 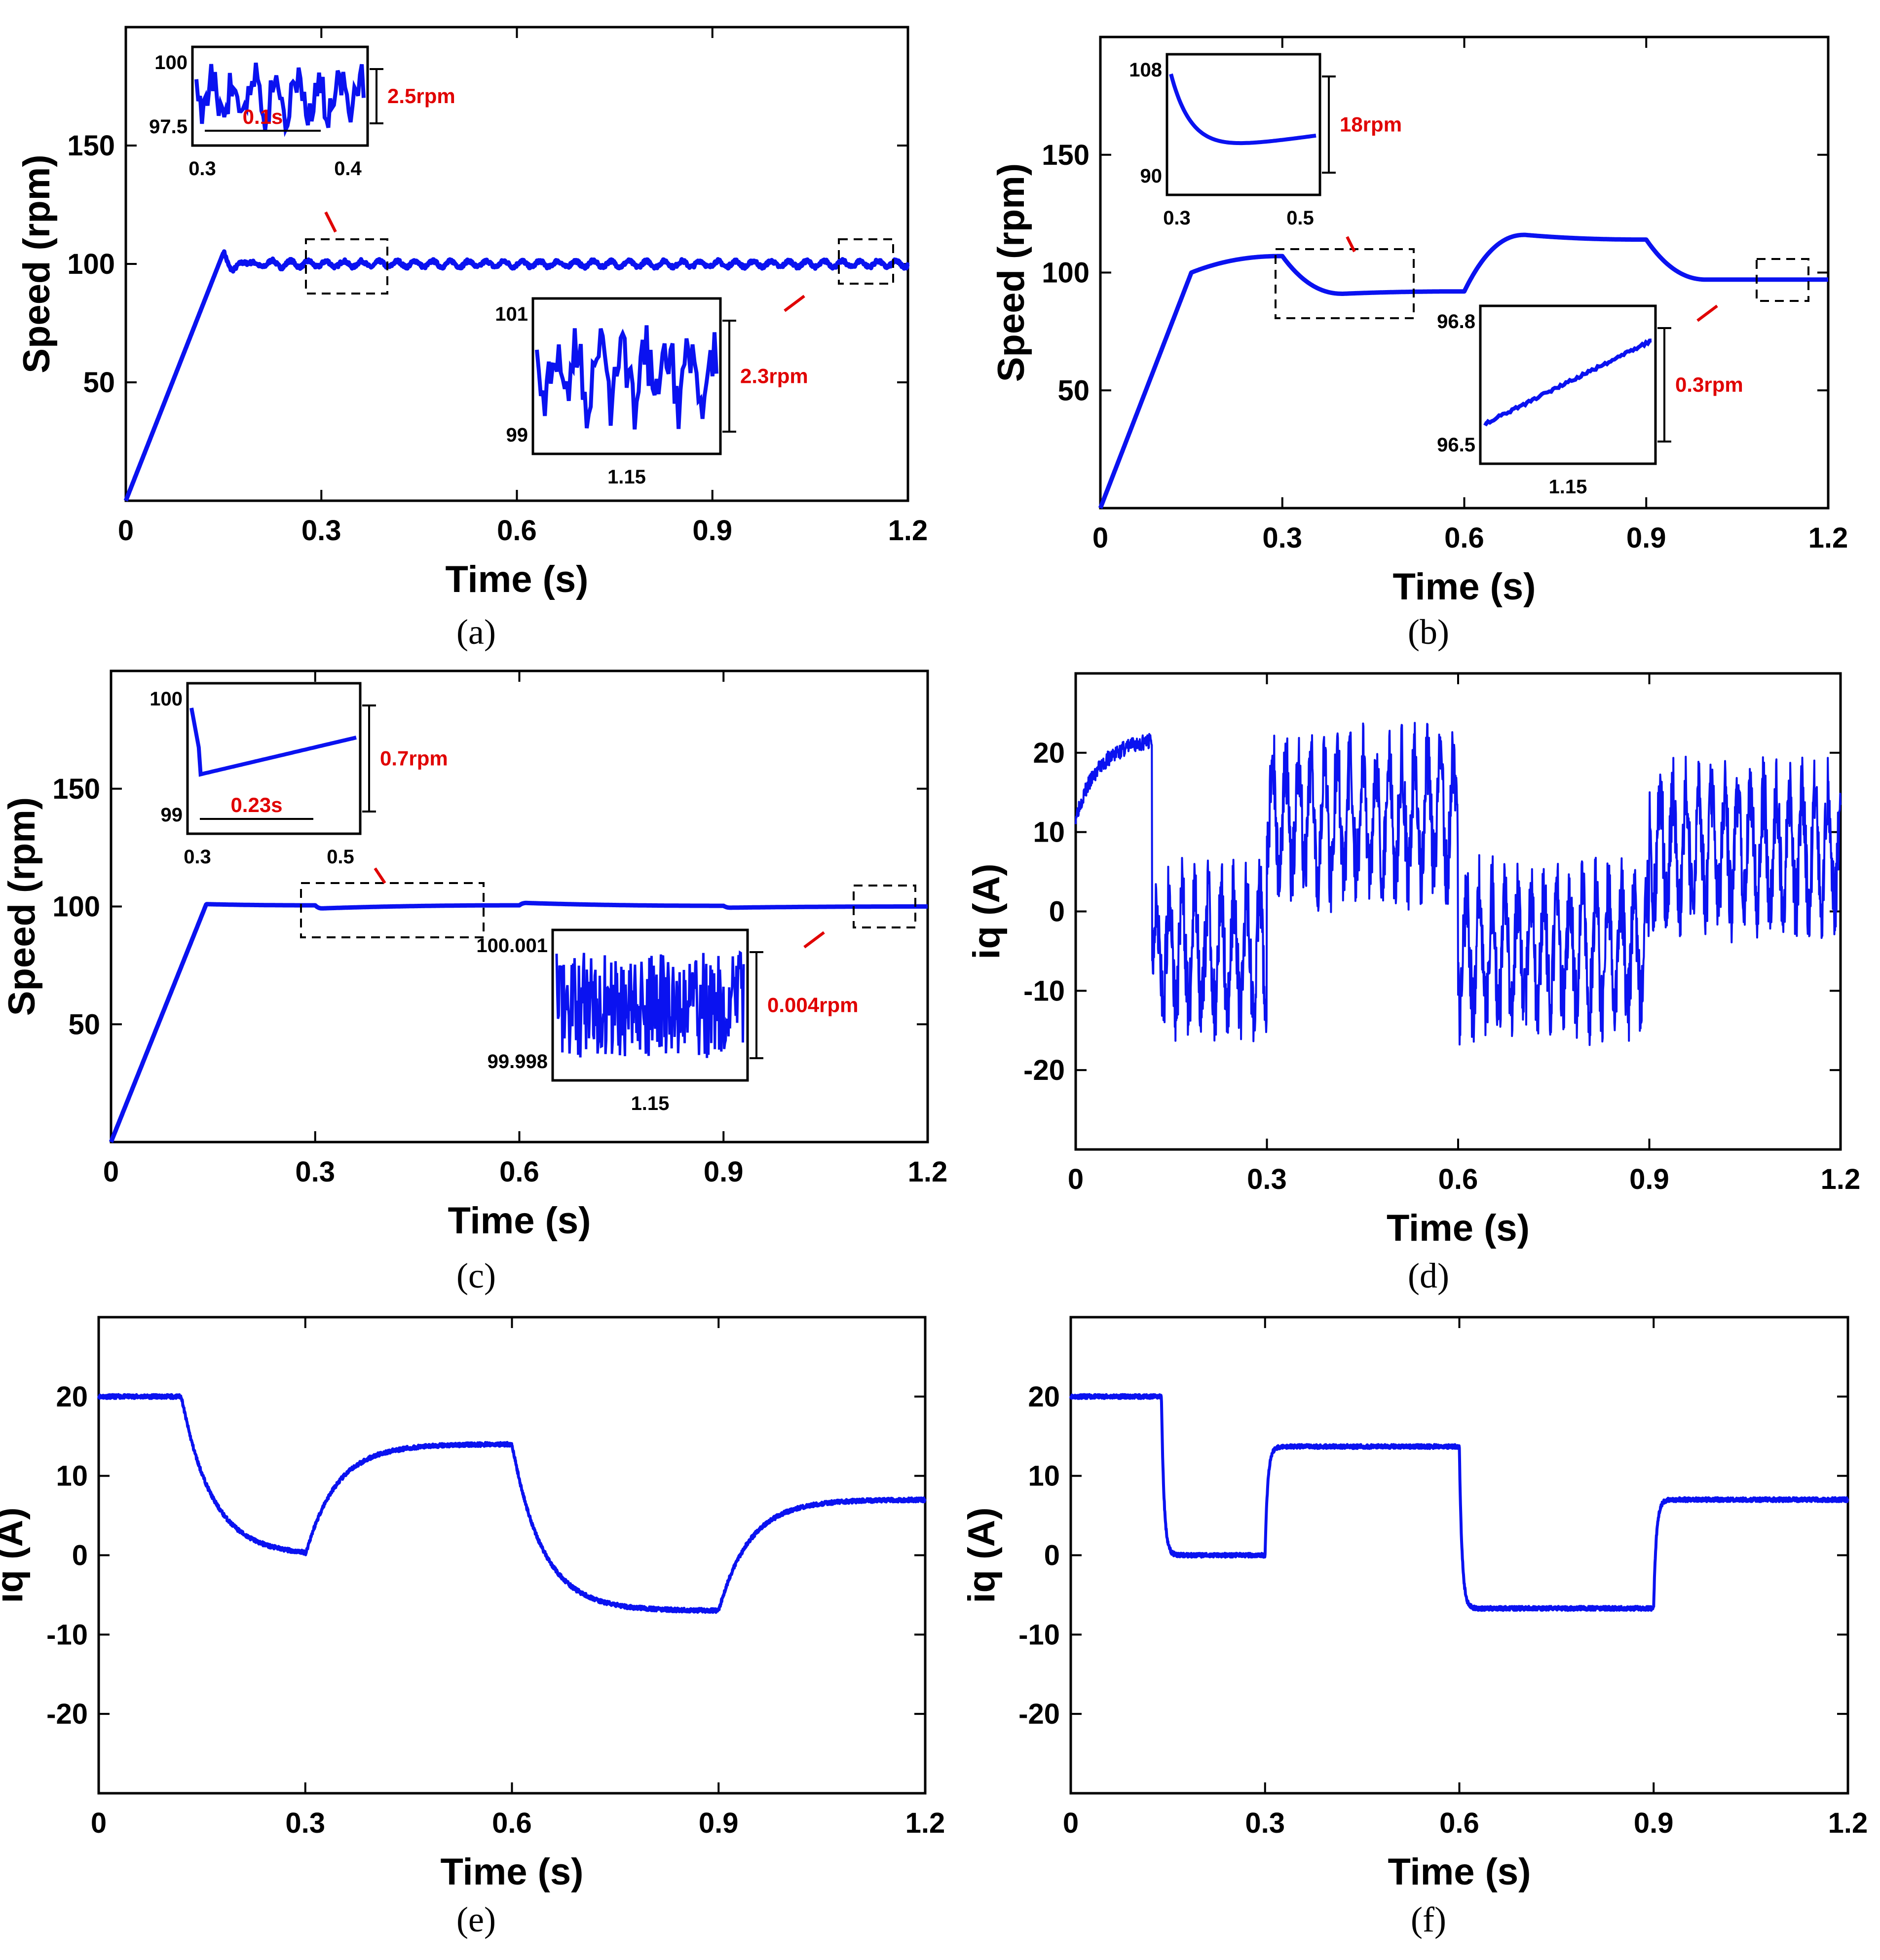 What do you see at coordinates (1145, 70) in the screenshot?
I see `inset-y-tick-label: 108` at bounding box center [1145, 70].